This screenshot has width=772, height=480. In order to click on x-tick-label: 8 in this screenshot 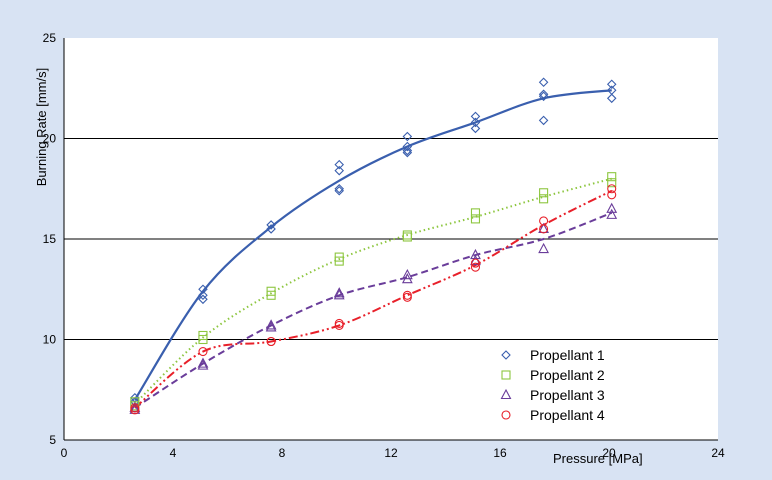, I will do `click(282, 453)`.